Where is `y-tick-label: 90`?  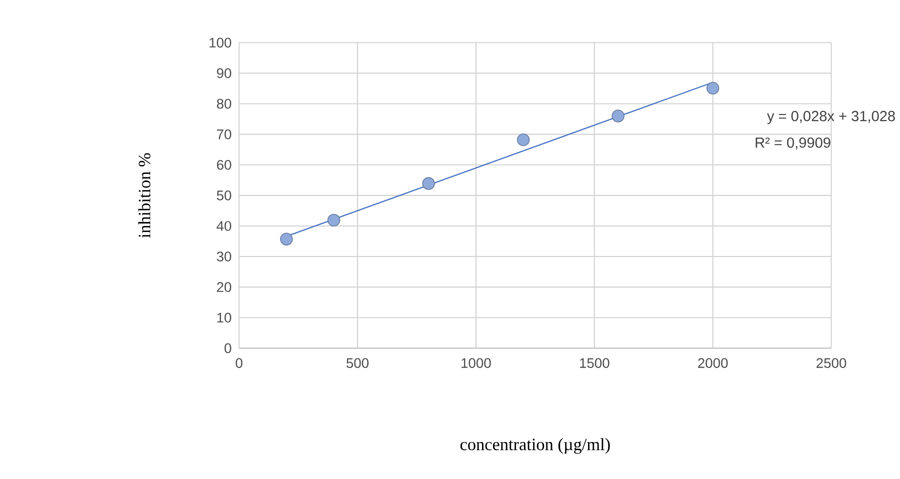 y-tick-label: 90 is located at coordinates (224, 73).